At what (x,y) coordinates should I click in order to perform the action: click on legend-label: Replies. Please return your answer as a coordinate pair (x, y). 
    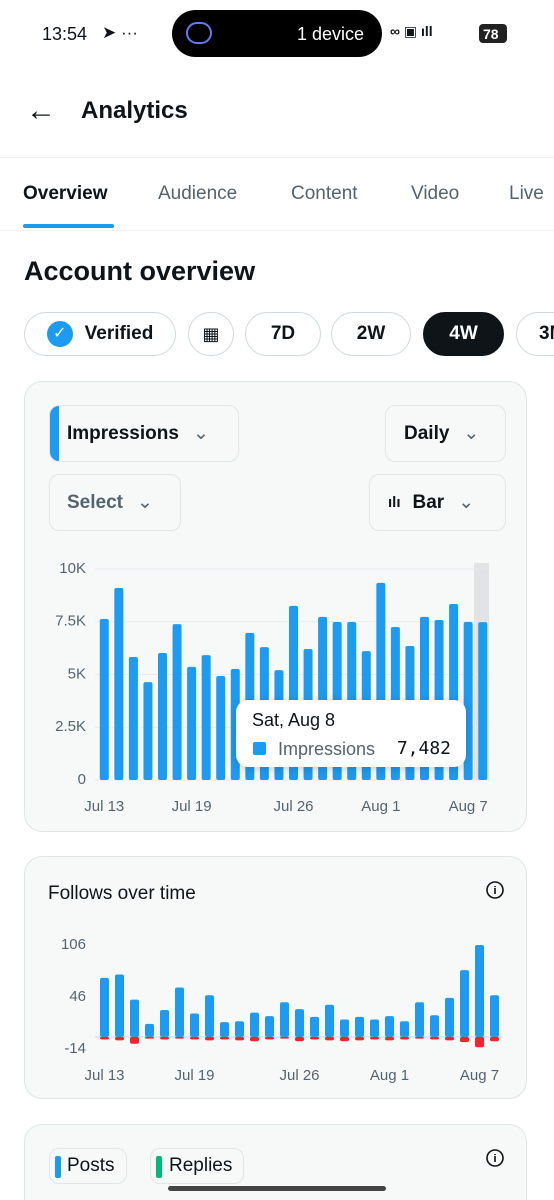
    Looking at the image, I should click on (201, 1165).